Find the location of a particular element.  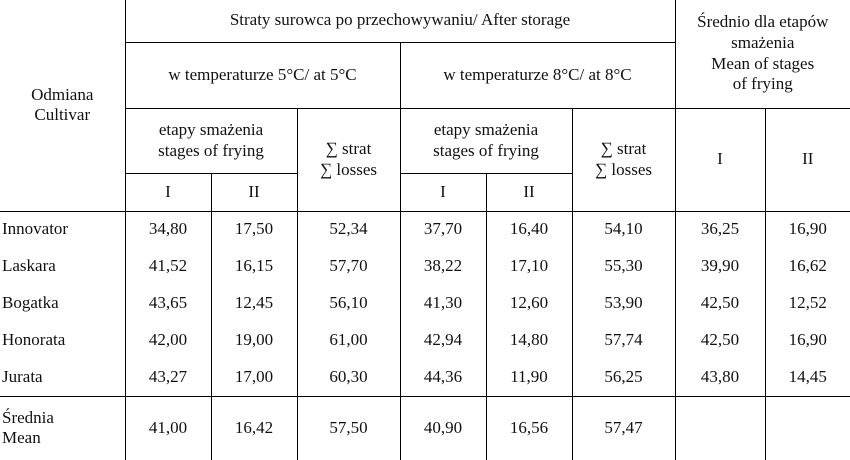

value-cell: 36,25 is located at coordinates (719, 229).